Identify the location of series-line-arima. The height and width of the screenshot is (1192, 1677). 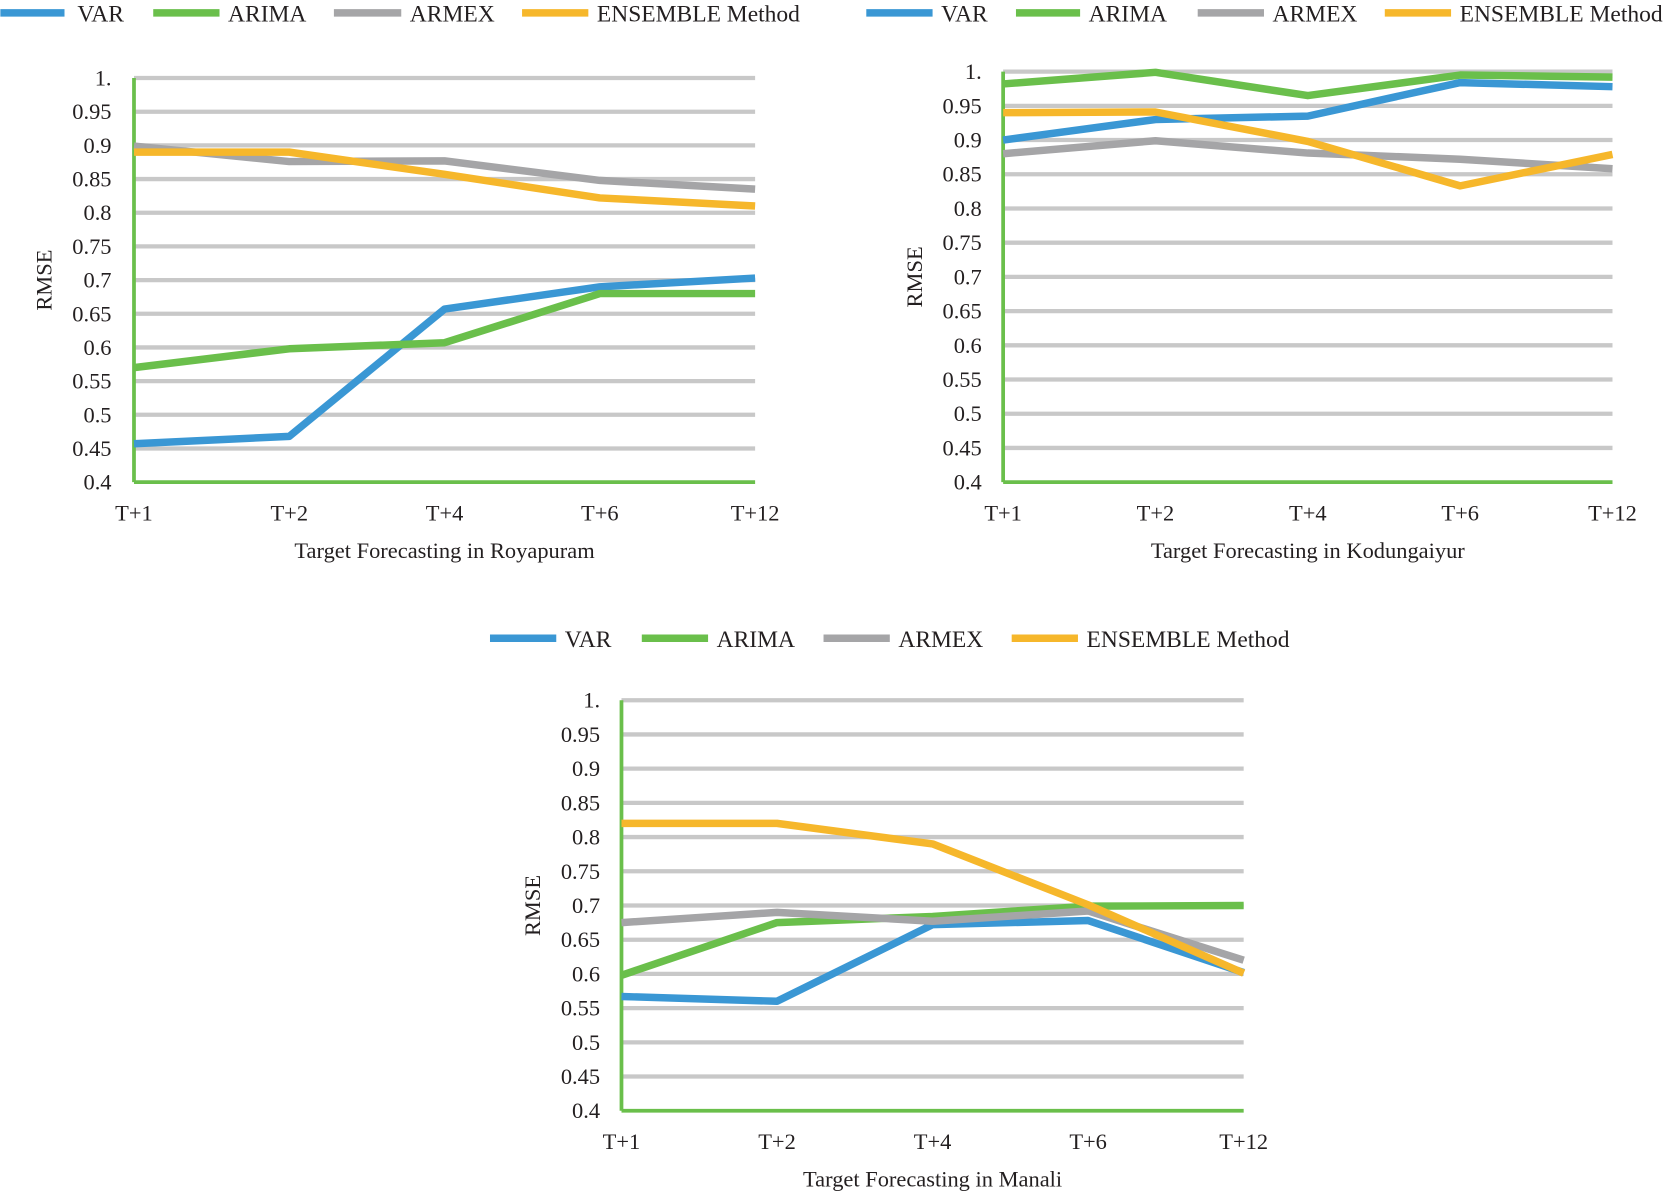
(444, 330).